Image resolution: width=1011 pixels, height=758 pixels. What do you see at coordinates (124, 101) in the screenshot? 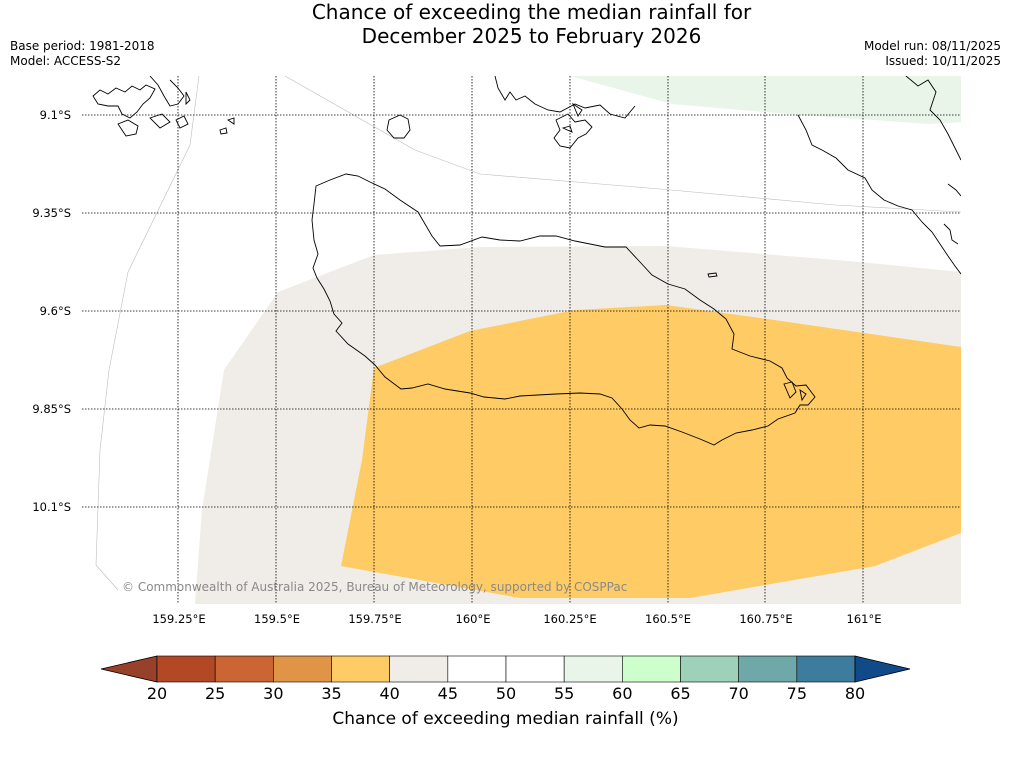
I see `coastline-russell-islands` at bounding box center [124, 101].